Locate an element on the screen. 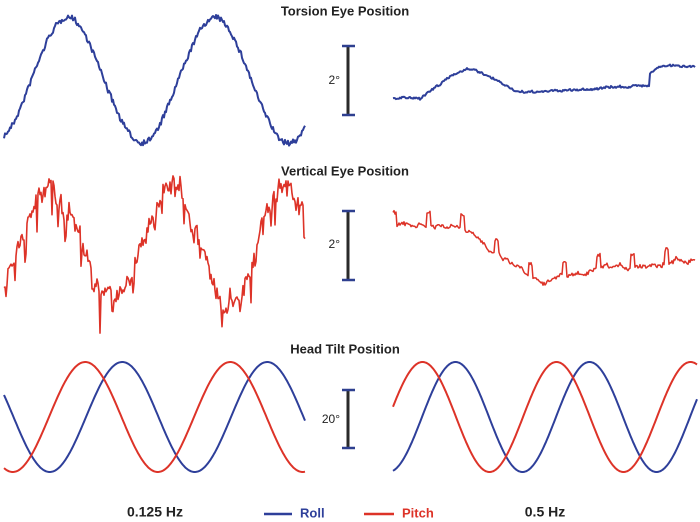 The height and width of the screenshot is (522, 700). panel-title: Vertical Eye Position is located at coordinates (345, 170).